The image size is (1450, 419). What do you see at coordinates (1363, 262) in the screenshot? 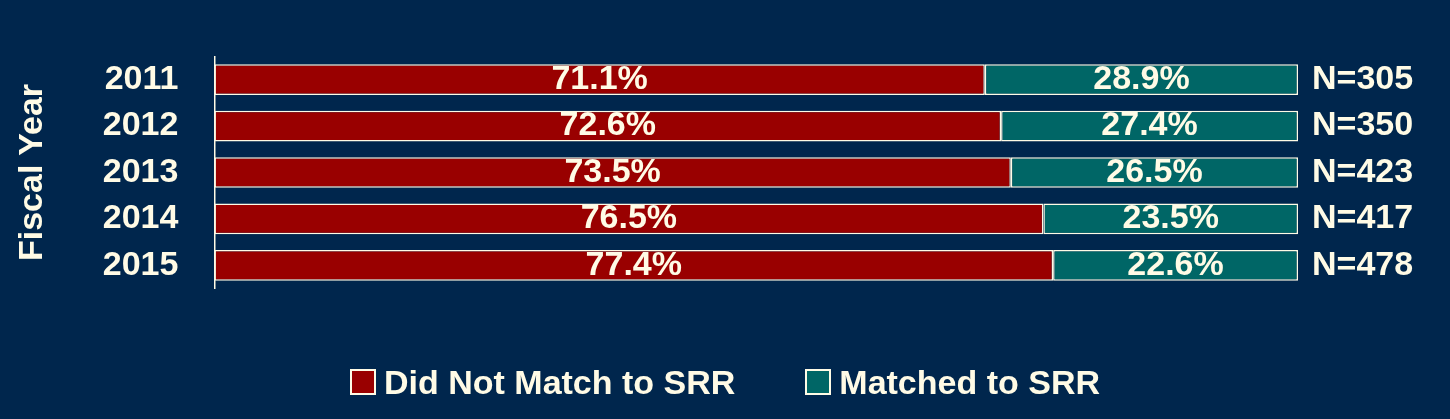
I see `text: N=478` at bounding box center [1363, 262].